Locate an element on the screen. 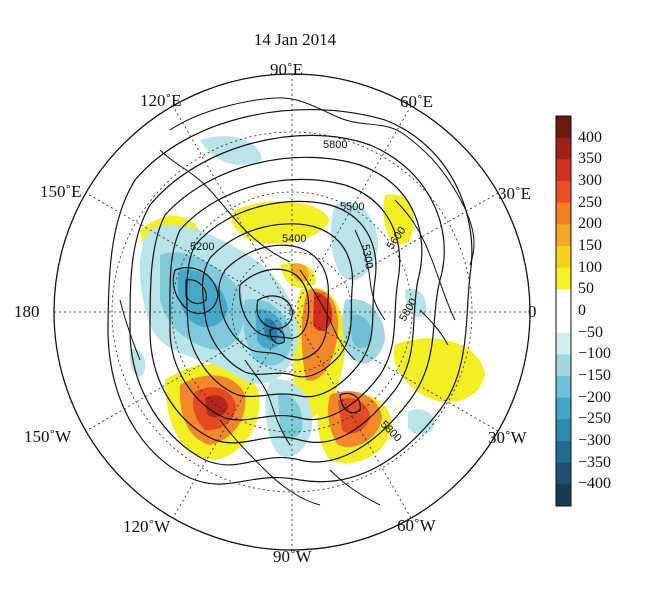 The image size is (660, 597). colorbar-tick-label: 150 is located at coordinates (590, 245).